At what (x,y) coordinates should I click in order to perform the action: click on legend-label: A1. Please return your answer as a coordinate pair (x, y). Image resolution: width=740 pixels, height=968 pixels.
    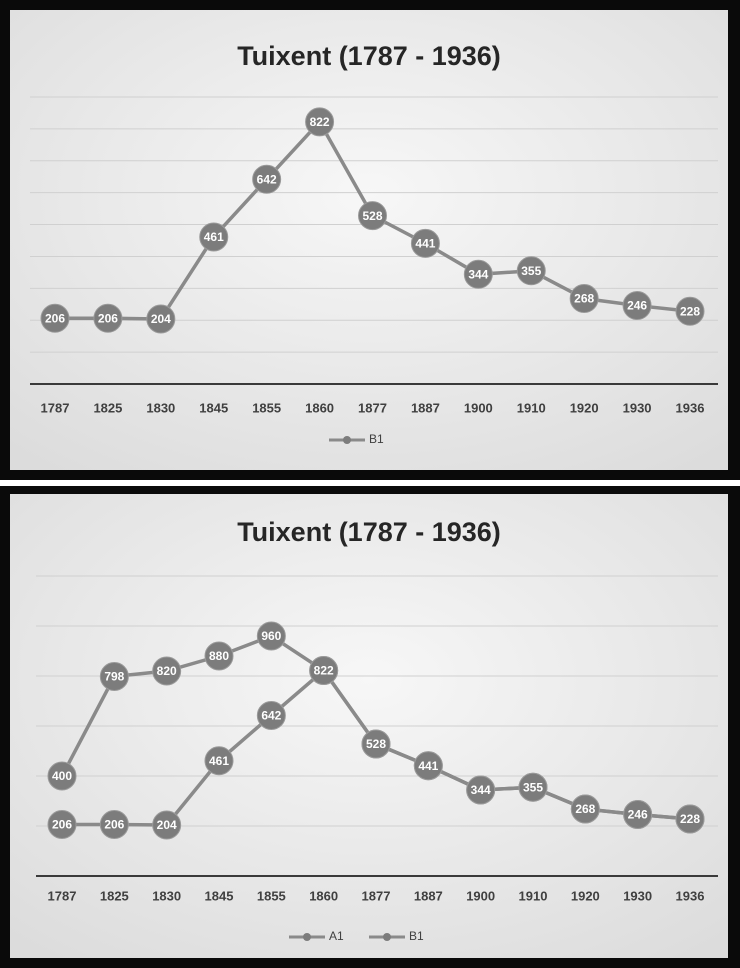
    Looking at the image, I should click on (336, 936).